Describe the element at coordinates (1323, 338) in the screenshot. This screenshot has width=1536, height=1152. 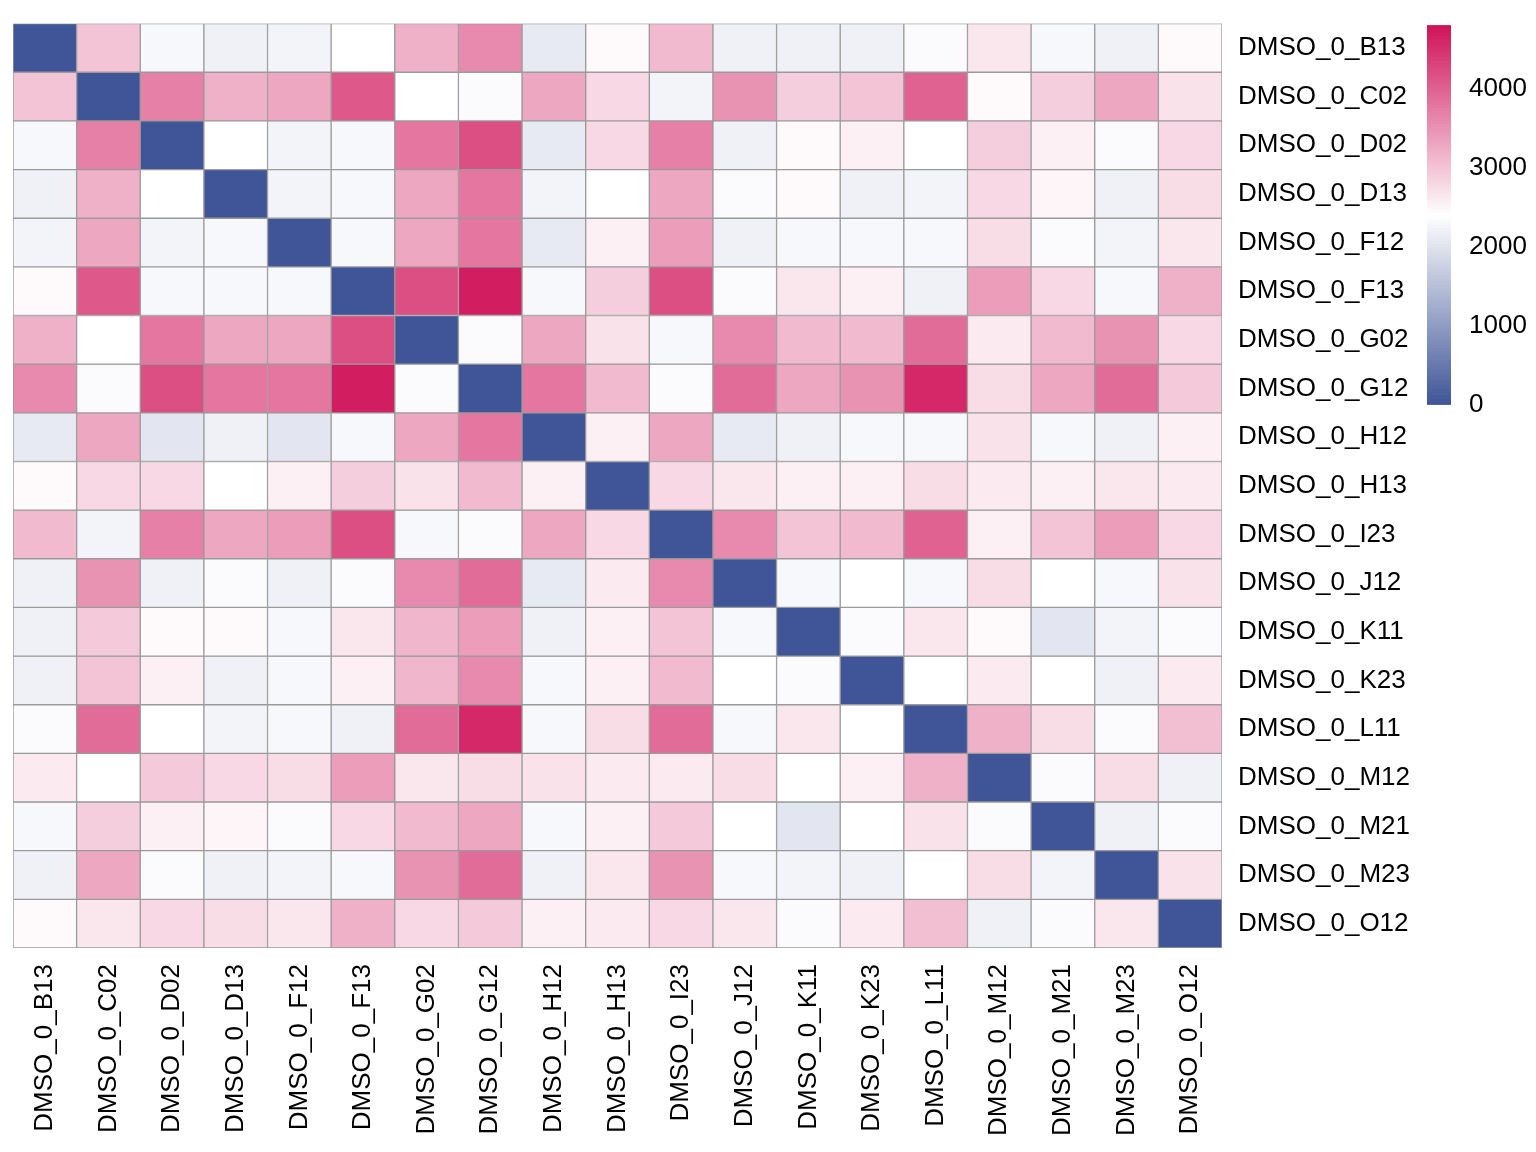
I see `y-tick-label: DMSO_0_G02` at that location.